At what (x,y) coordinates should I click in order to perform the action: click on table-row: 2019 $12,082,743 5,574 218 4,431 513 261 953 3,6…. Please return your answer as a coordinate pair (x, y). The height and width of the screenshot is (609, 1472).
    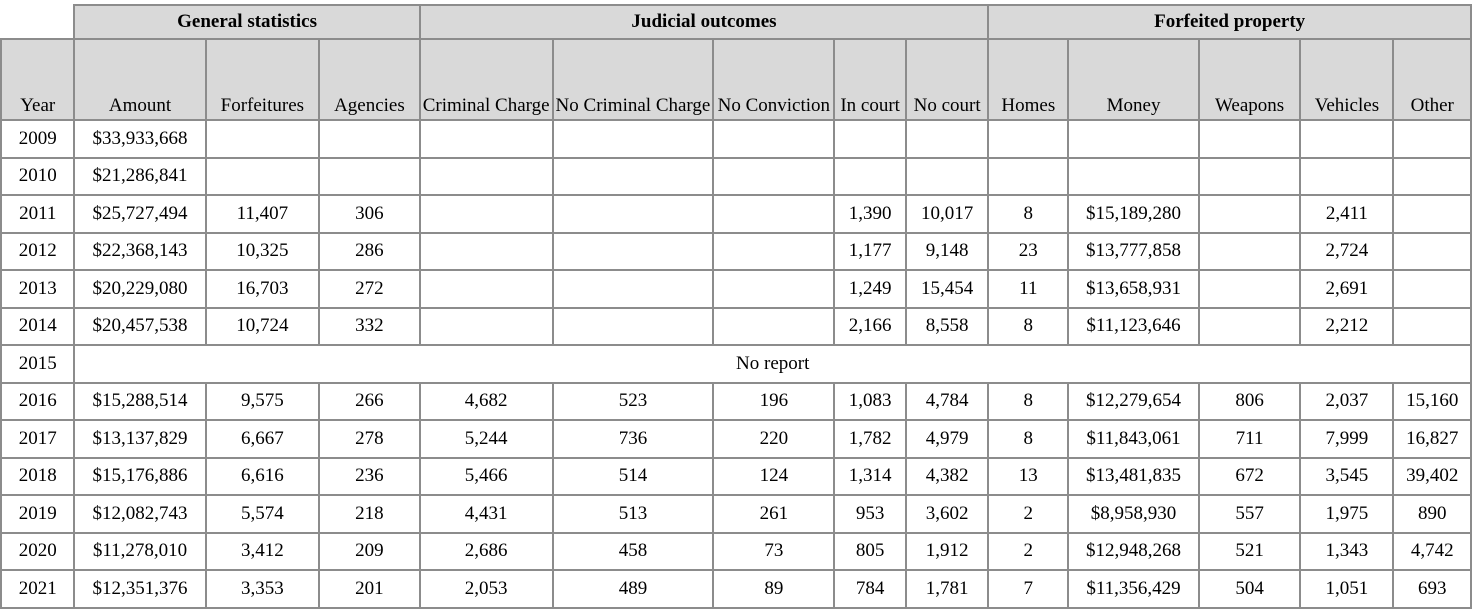
    Looking at the image, I should click on (736, 514).